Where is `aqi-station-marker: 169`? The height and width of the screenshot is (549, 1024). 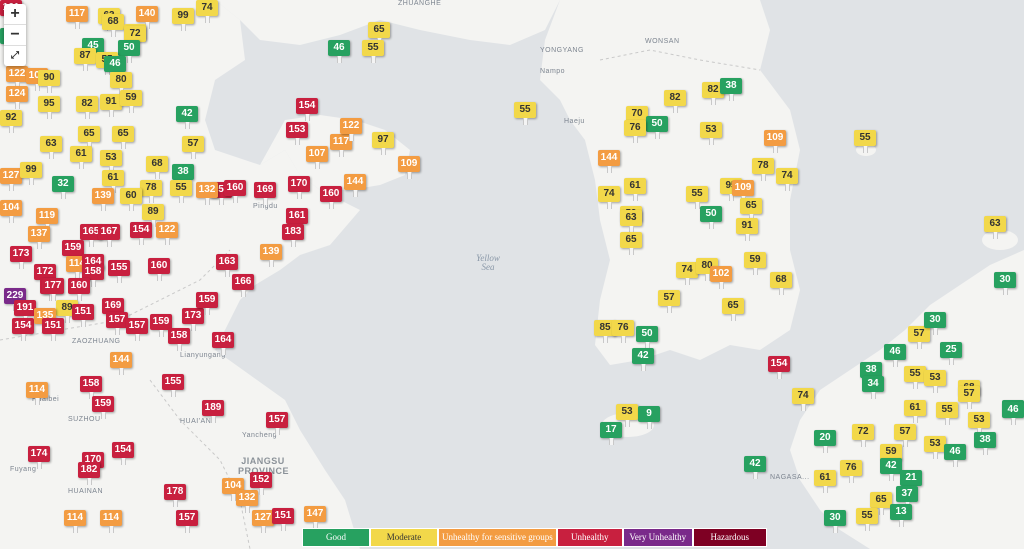 aqi-station-marker: 169 is located at coordinates (265, 193).